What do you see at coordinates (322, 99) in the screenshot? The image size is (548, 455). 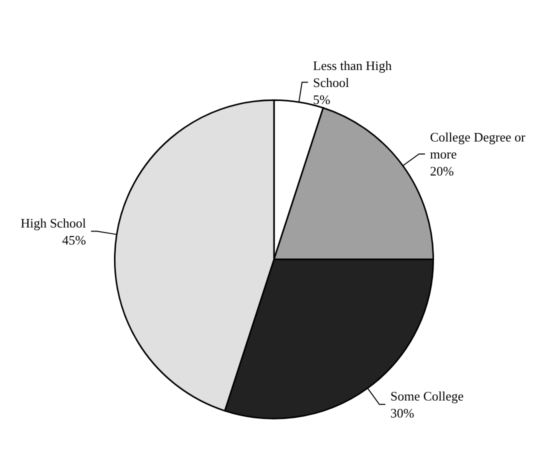 I see `data-label: 5%` at bounding box center [322, 99].